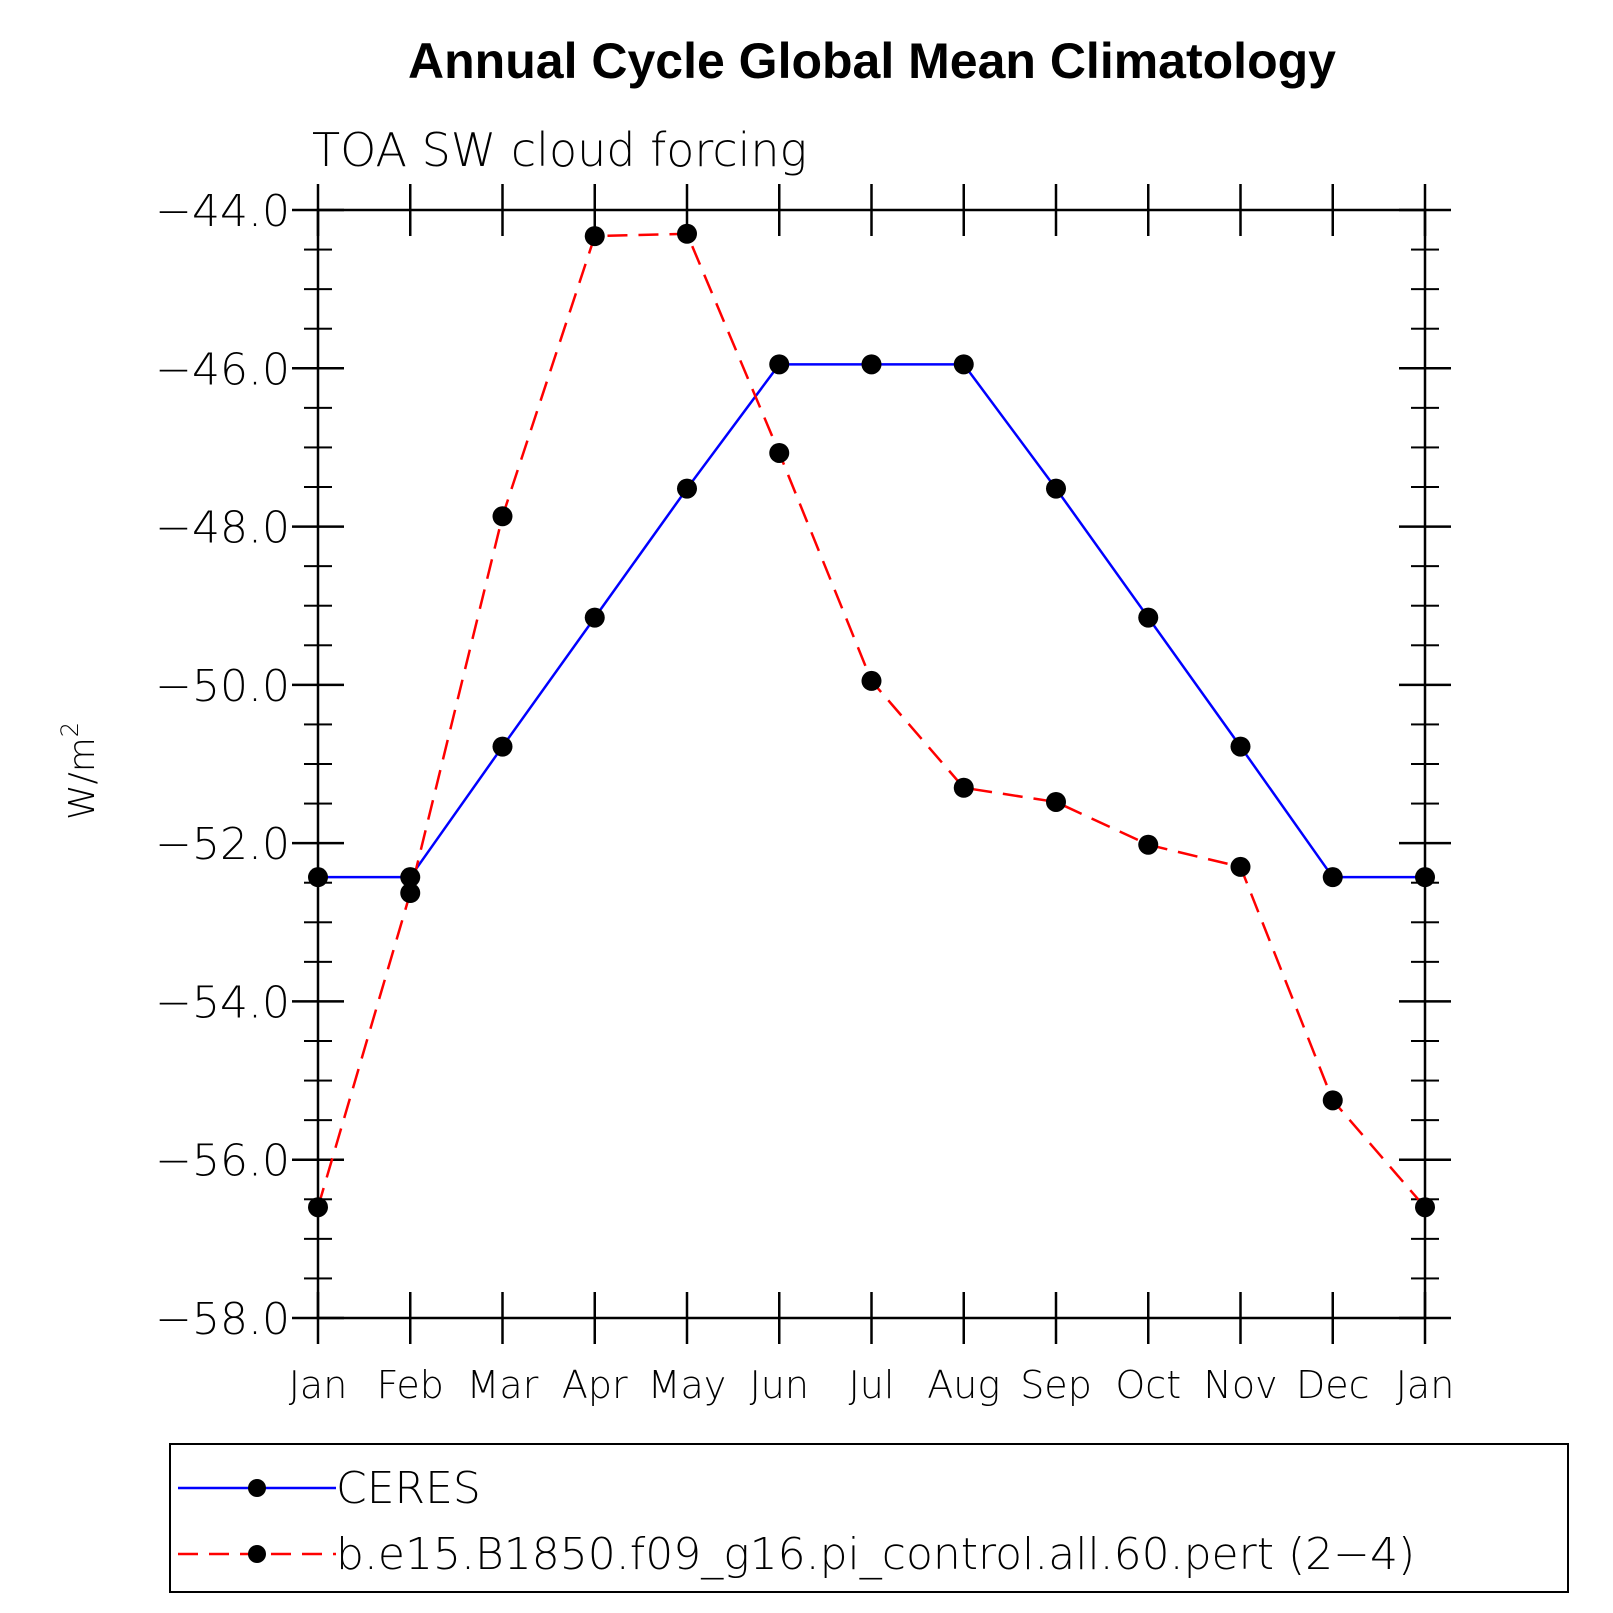 The height and width of the screenshot is (1613, 1613). What do you see at coordinates (408, 1488) in the screenshot?
I see `legend-label-ceres: CERES` at bounding box center [408, 1488].